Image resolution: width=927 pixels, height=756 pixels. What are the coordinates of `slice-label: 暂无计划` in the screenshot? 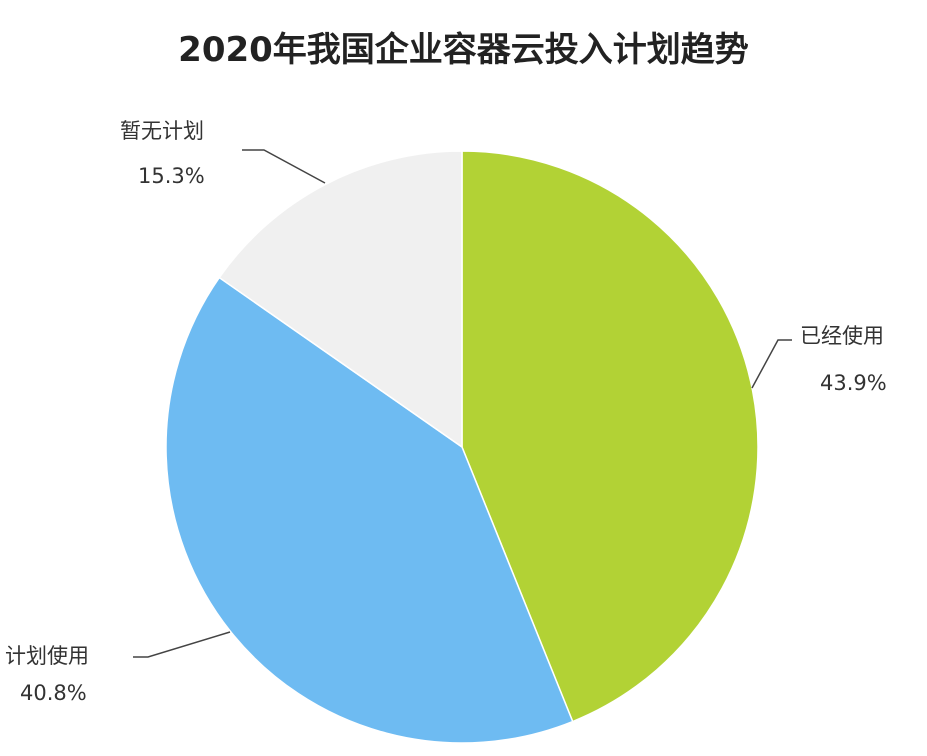 It's located at (162, 131).